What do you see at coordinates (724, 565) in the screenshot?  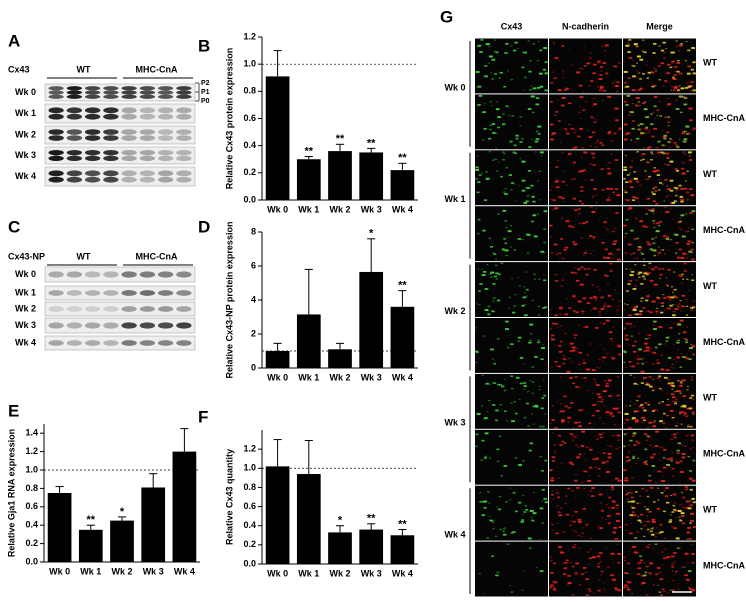 I see `genotype-label: MHC-CnA` at bounding box center [724, 565].